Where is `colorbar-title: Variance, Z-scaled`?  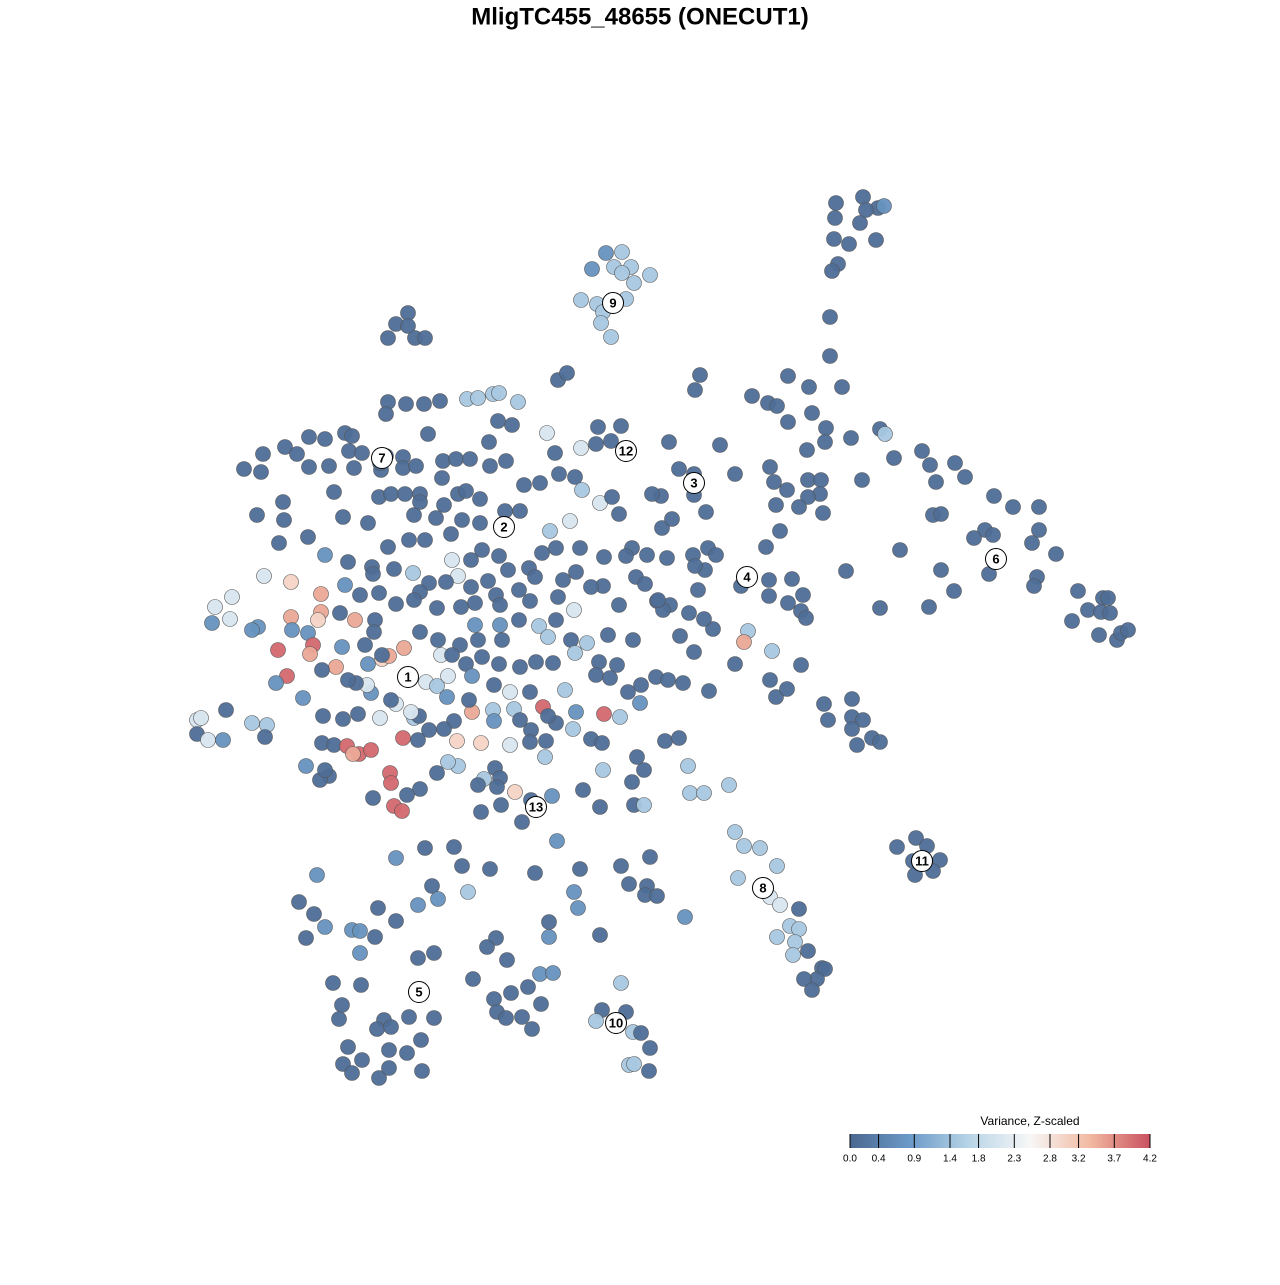 colorbar-title: Variance, Z-scaled is located at coordinates (1029, 1121).